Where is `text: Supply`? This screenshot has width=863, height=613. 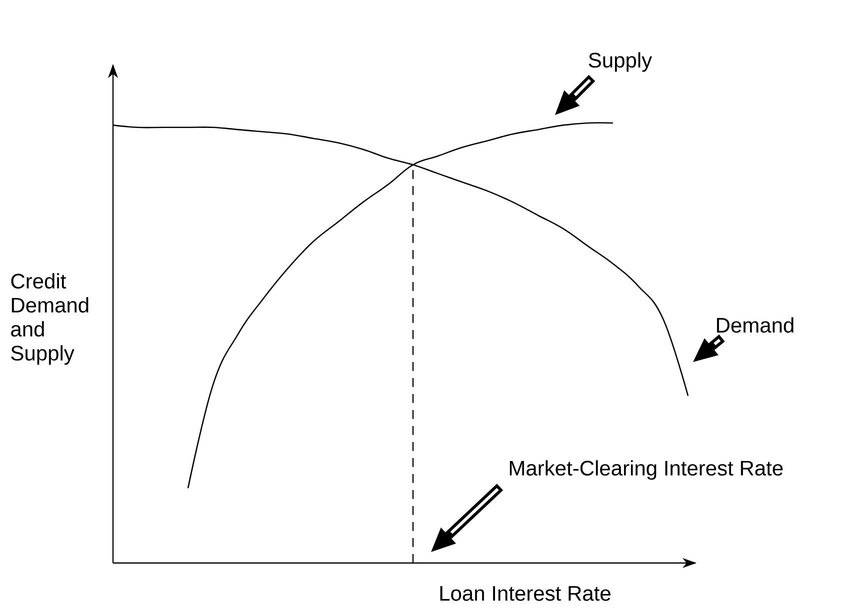 text: Supply is located at coordinates (620, 62).